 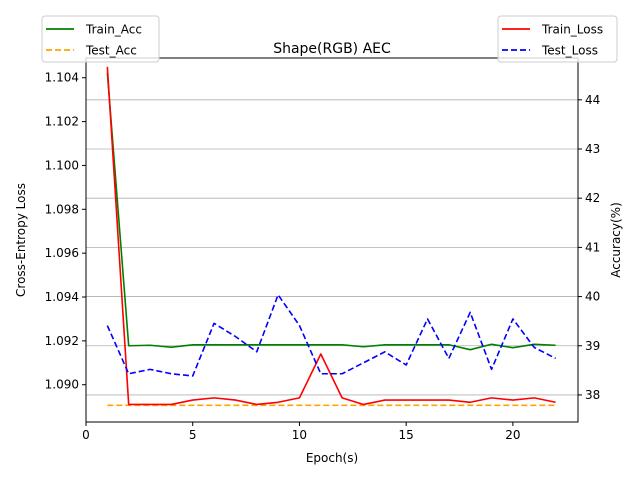 What do you see at coordinates (62, 341) in the screenshot?
I see `left-y-tick-label-1: 1.092` at bounding box center [62, 341].